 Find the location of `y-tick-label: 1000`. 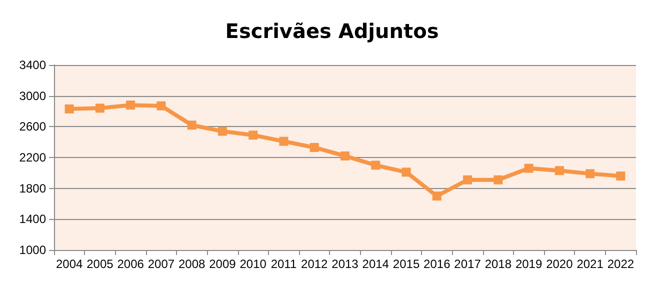

y-tick-label: 1000 is located at coordinates (32, 250).